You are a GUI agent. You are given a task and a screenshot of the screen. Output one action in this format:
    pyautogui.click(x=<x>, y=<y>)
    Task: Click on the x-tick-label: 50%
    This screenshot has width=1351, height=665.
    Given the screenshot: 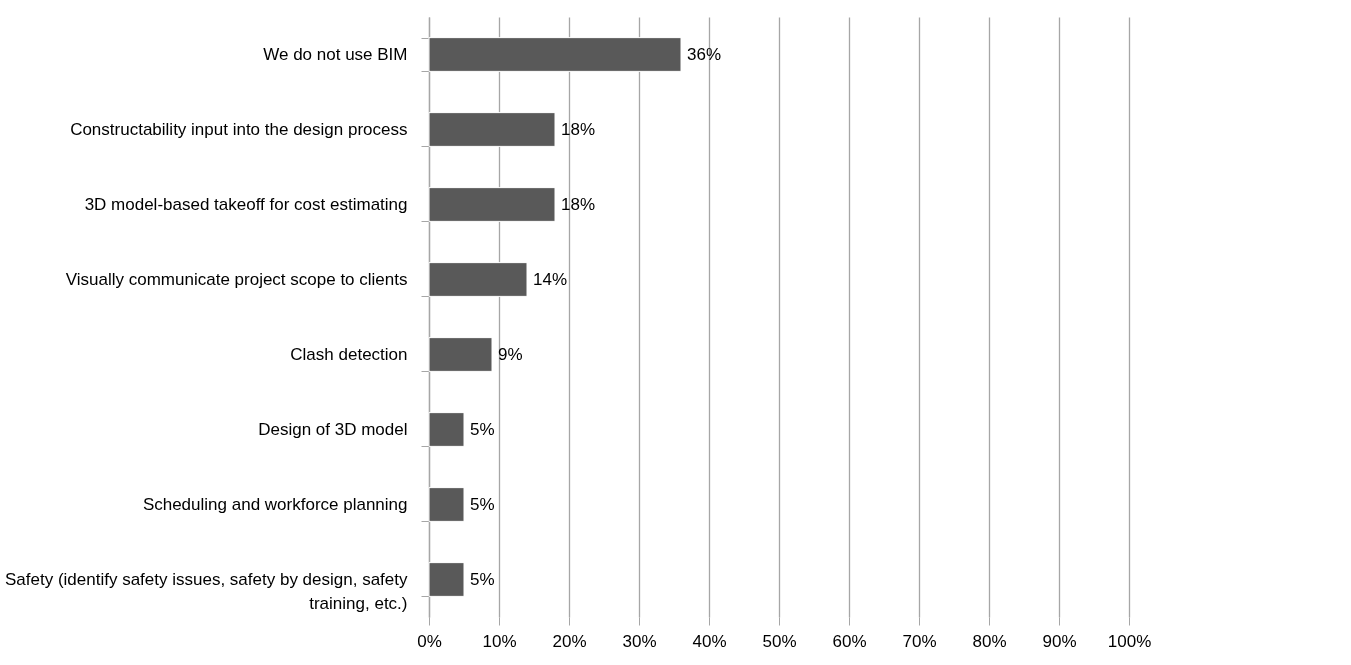 What is the action you would take?
    pyautogui.click(x=779, y=641)
    